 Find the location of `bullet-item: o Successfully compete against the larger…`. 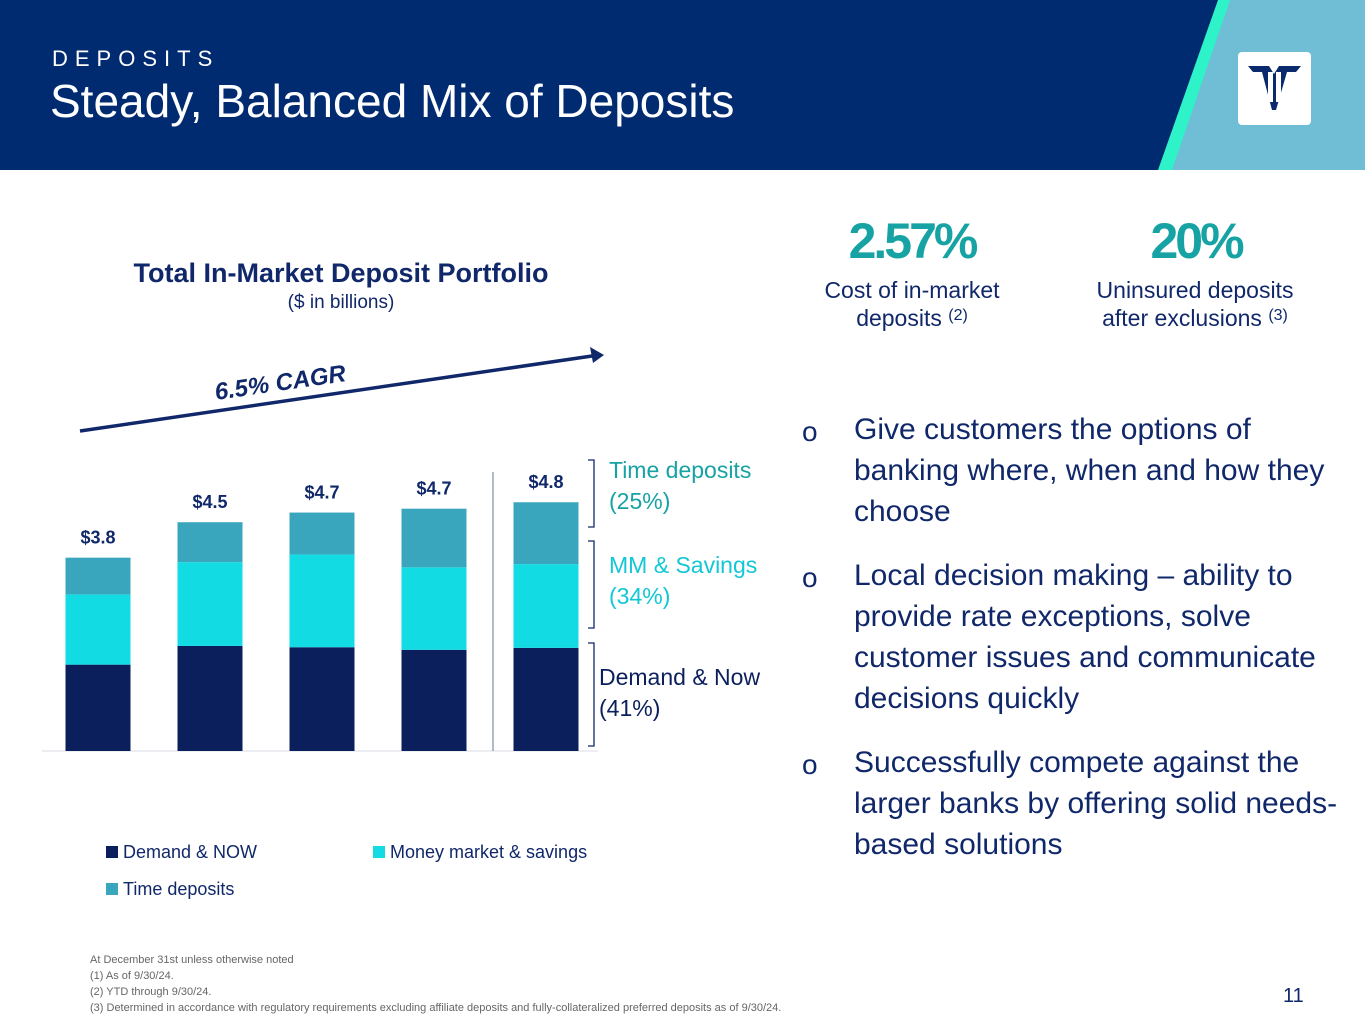

bullet-item: o Successfully compete against the larger… is located at coordinates (1072, 803).